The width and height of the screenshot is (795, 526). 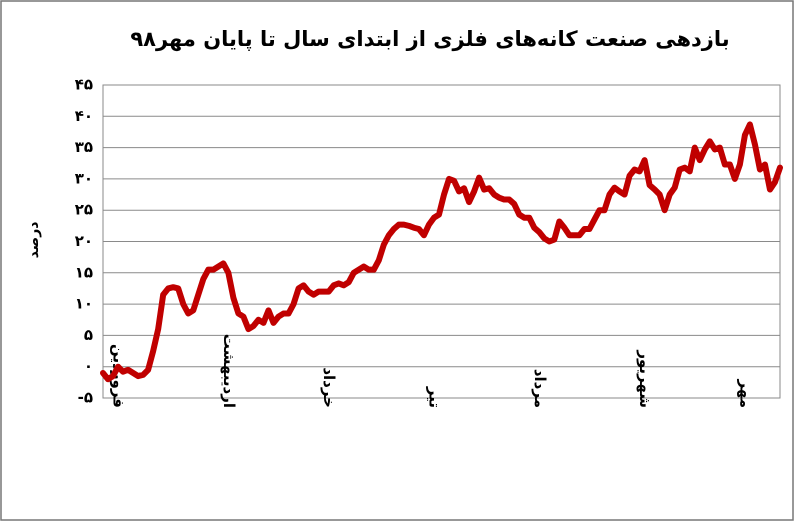 What do you see at coordinates (119, 376) in the screenshot?
I see `x-tick-label: فروردین` at bounding box center [119, 376].